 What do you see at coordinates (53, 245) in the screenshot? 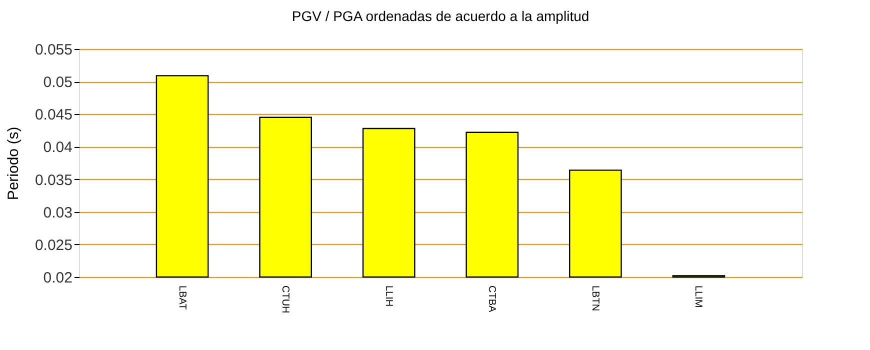
I see `y-tick-label: 0.025` at bounding box center [53, 245].